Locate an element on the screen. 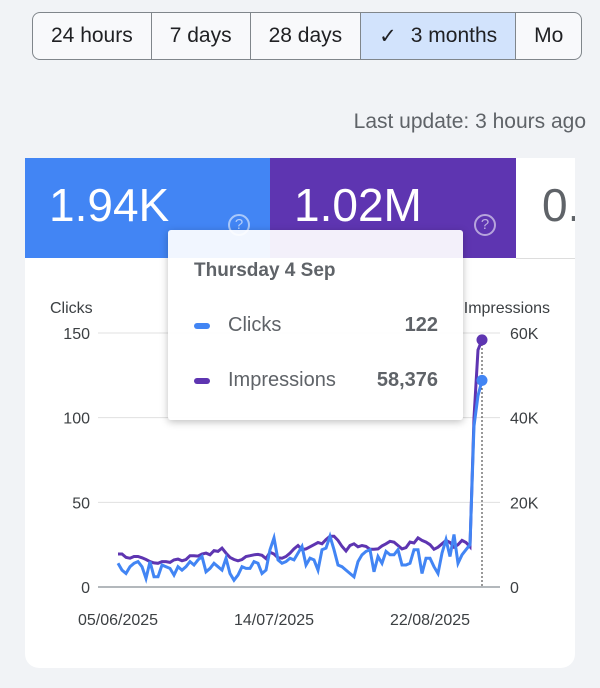 The height and width of the screenshot is (688, 600). left-tick-label: 0 is located at coordinates (85, 588).